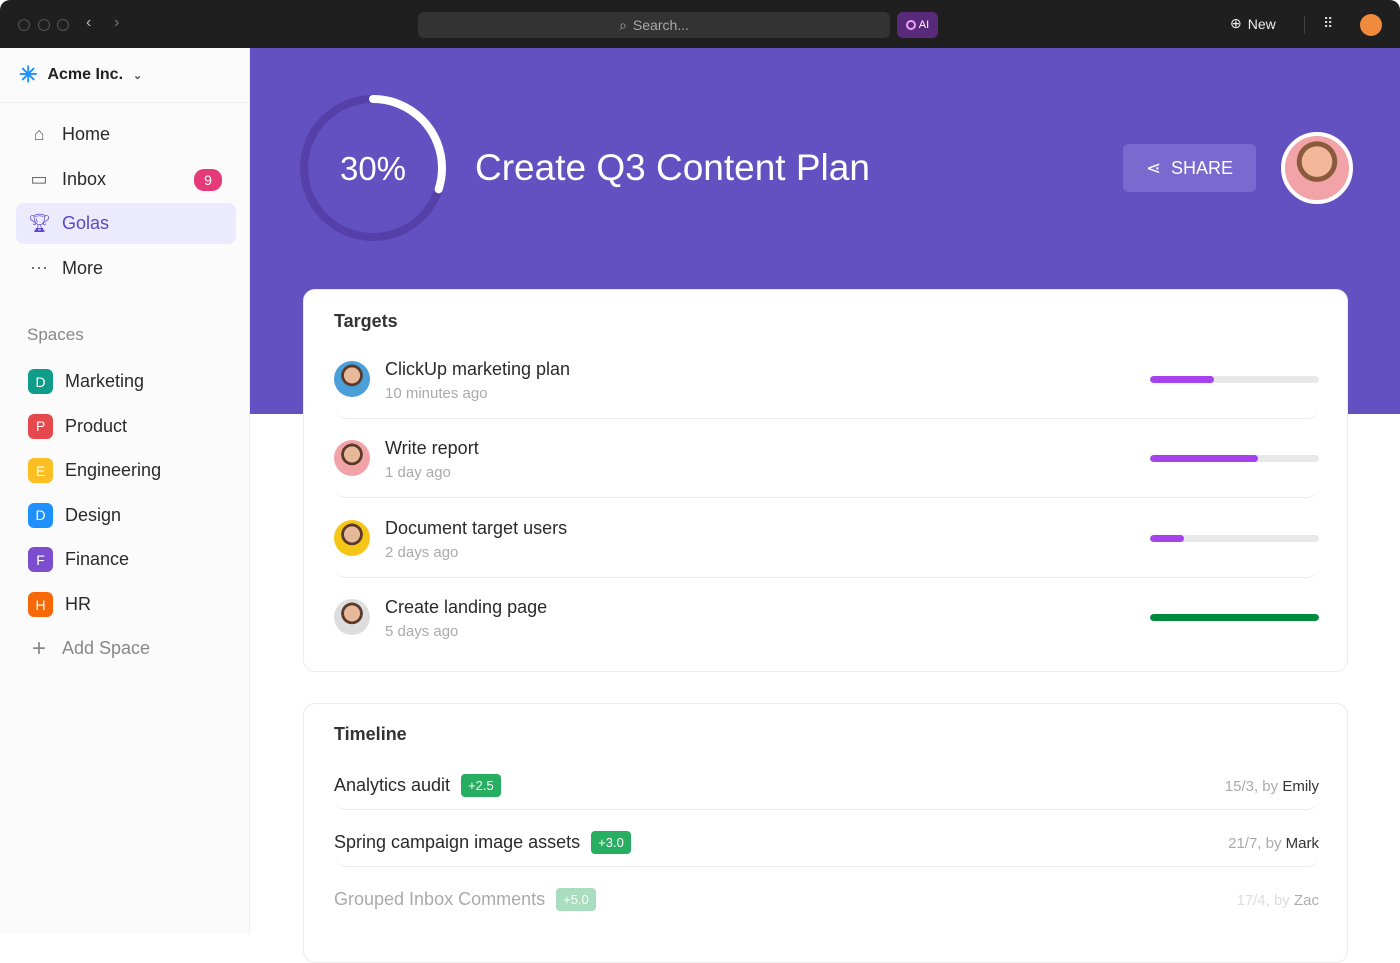  What do you see at coordinates (40, 426) in the screenshot?
I see `space-icon: P` at bounding box center [40, 426].